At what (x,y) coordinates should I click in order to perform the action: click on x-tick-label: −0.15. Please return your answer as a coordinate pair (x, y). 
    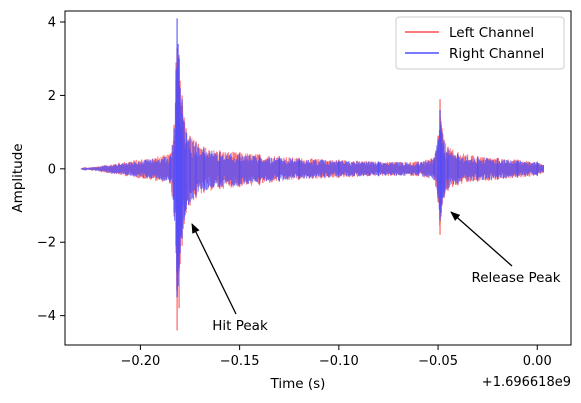
    Looking at the image, I should click on (240, 361).